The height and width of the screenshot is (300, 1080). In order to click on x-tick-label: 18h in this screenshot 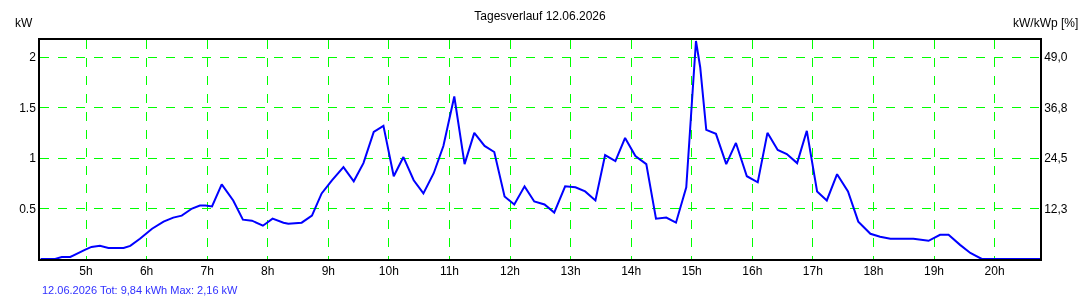, I will do `click(873, 271)`.